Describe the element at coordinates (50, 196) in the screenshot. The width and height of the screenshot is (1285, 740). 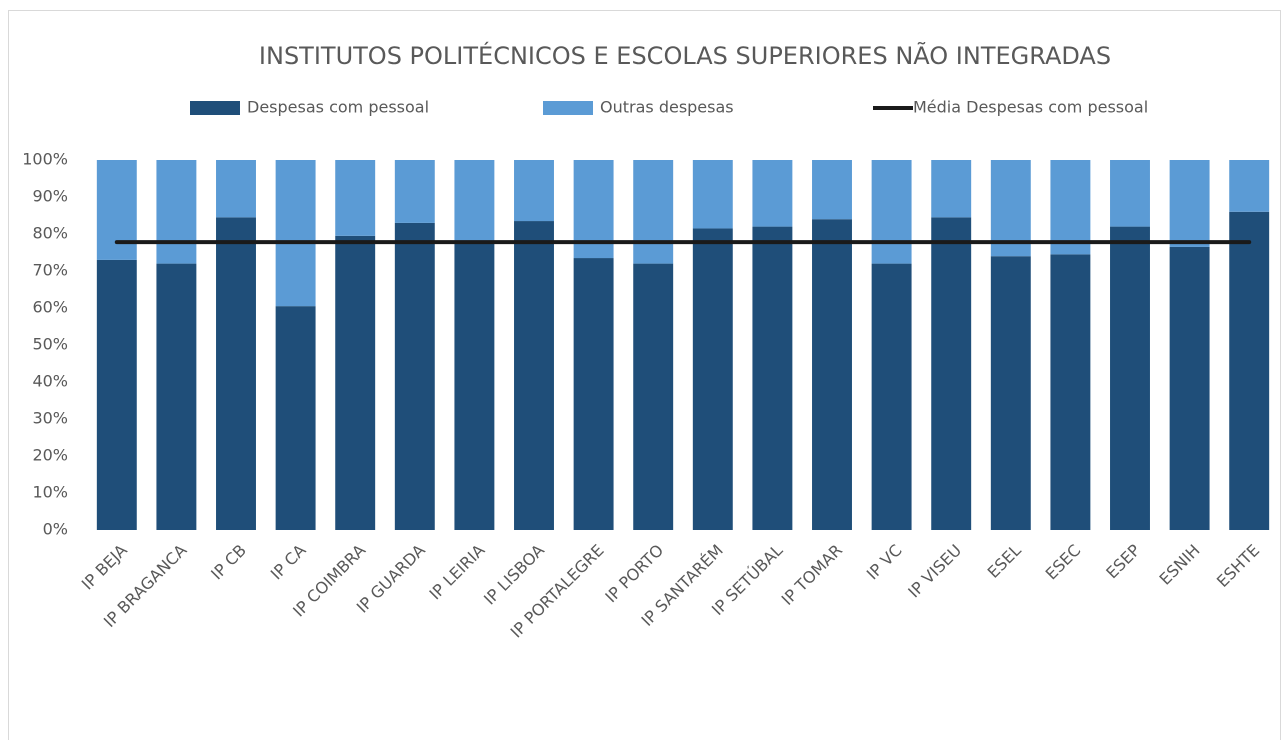
I see `y-tick-label: 90%` at that location.